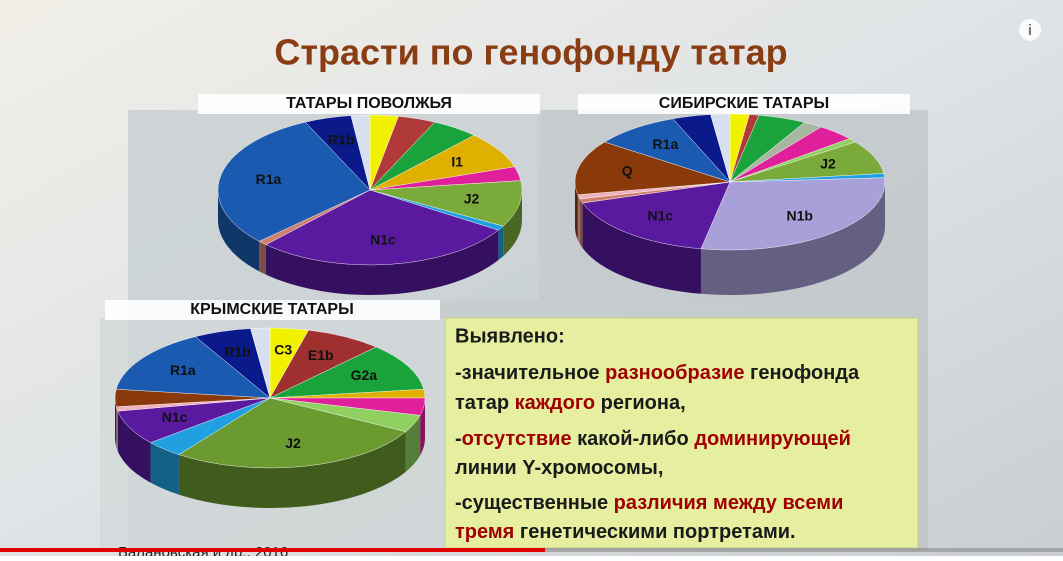  I want to click on findings-line: линии Y-хромосомы,, so click(559, 468).